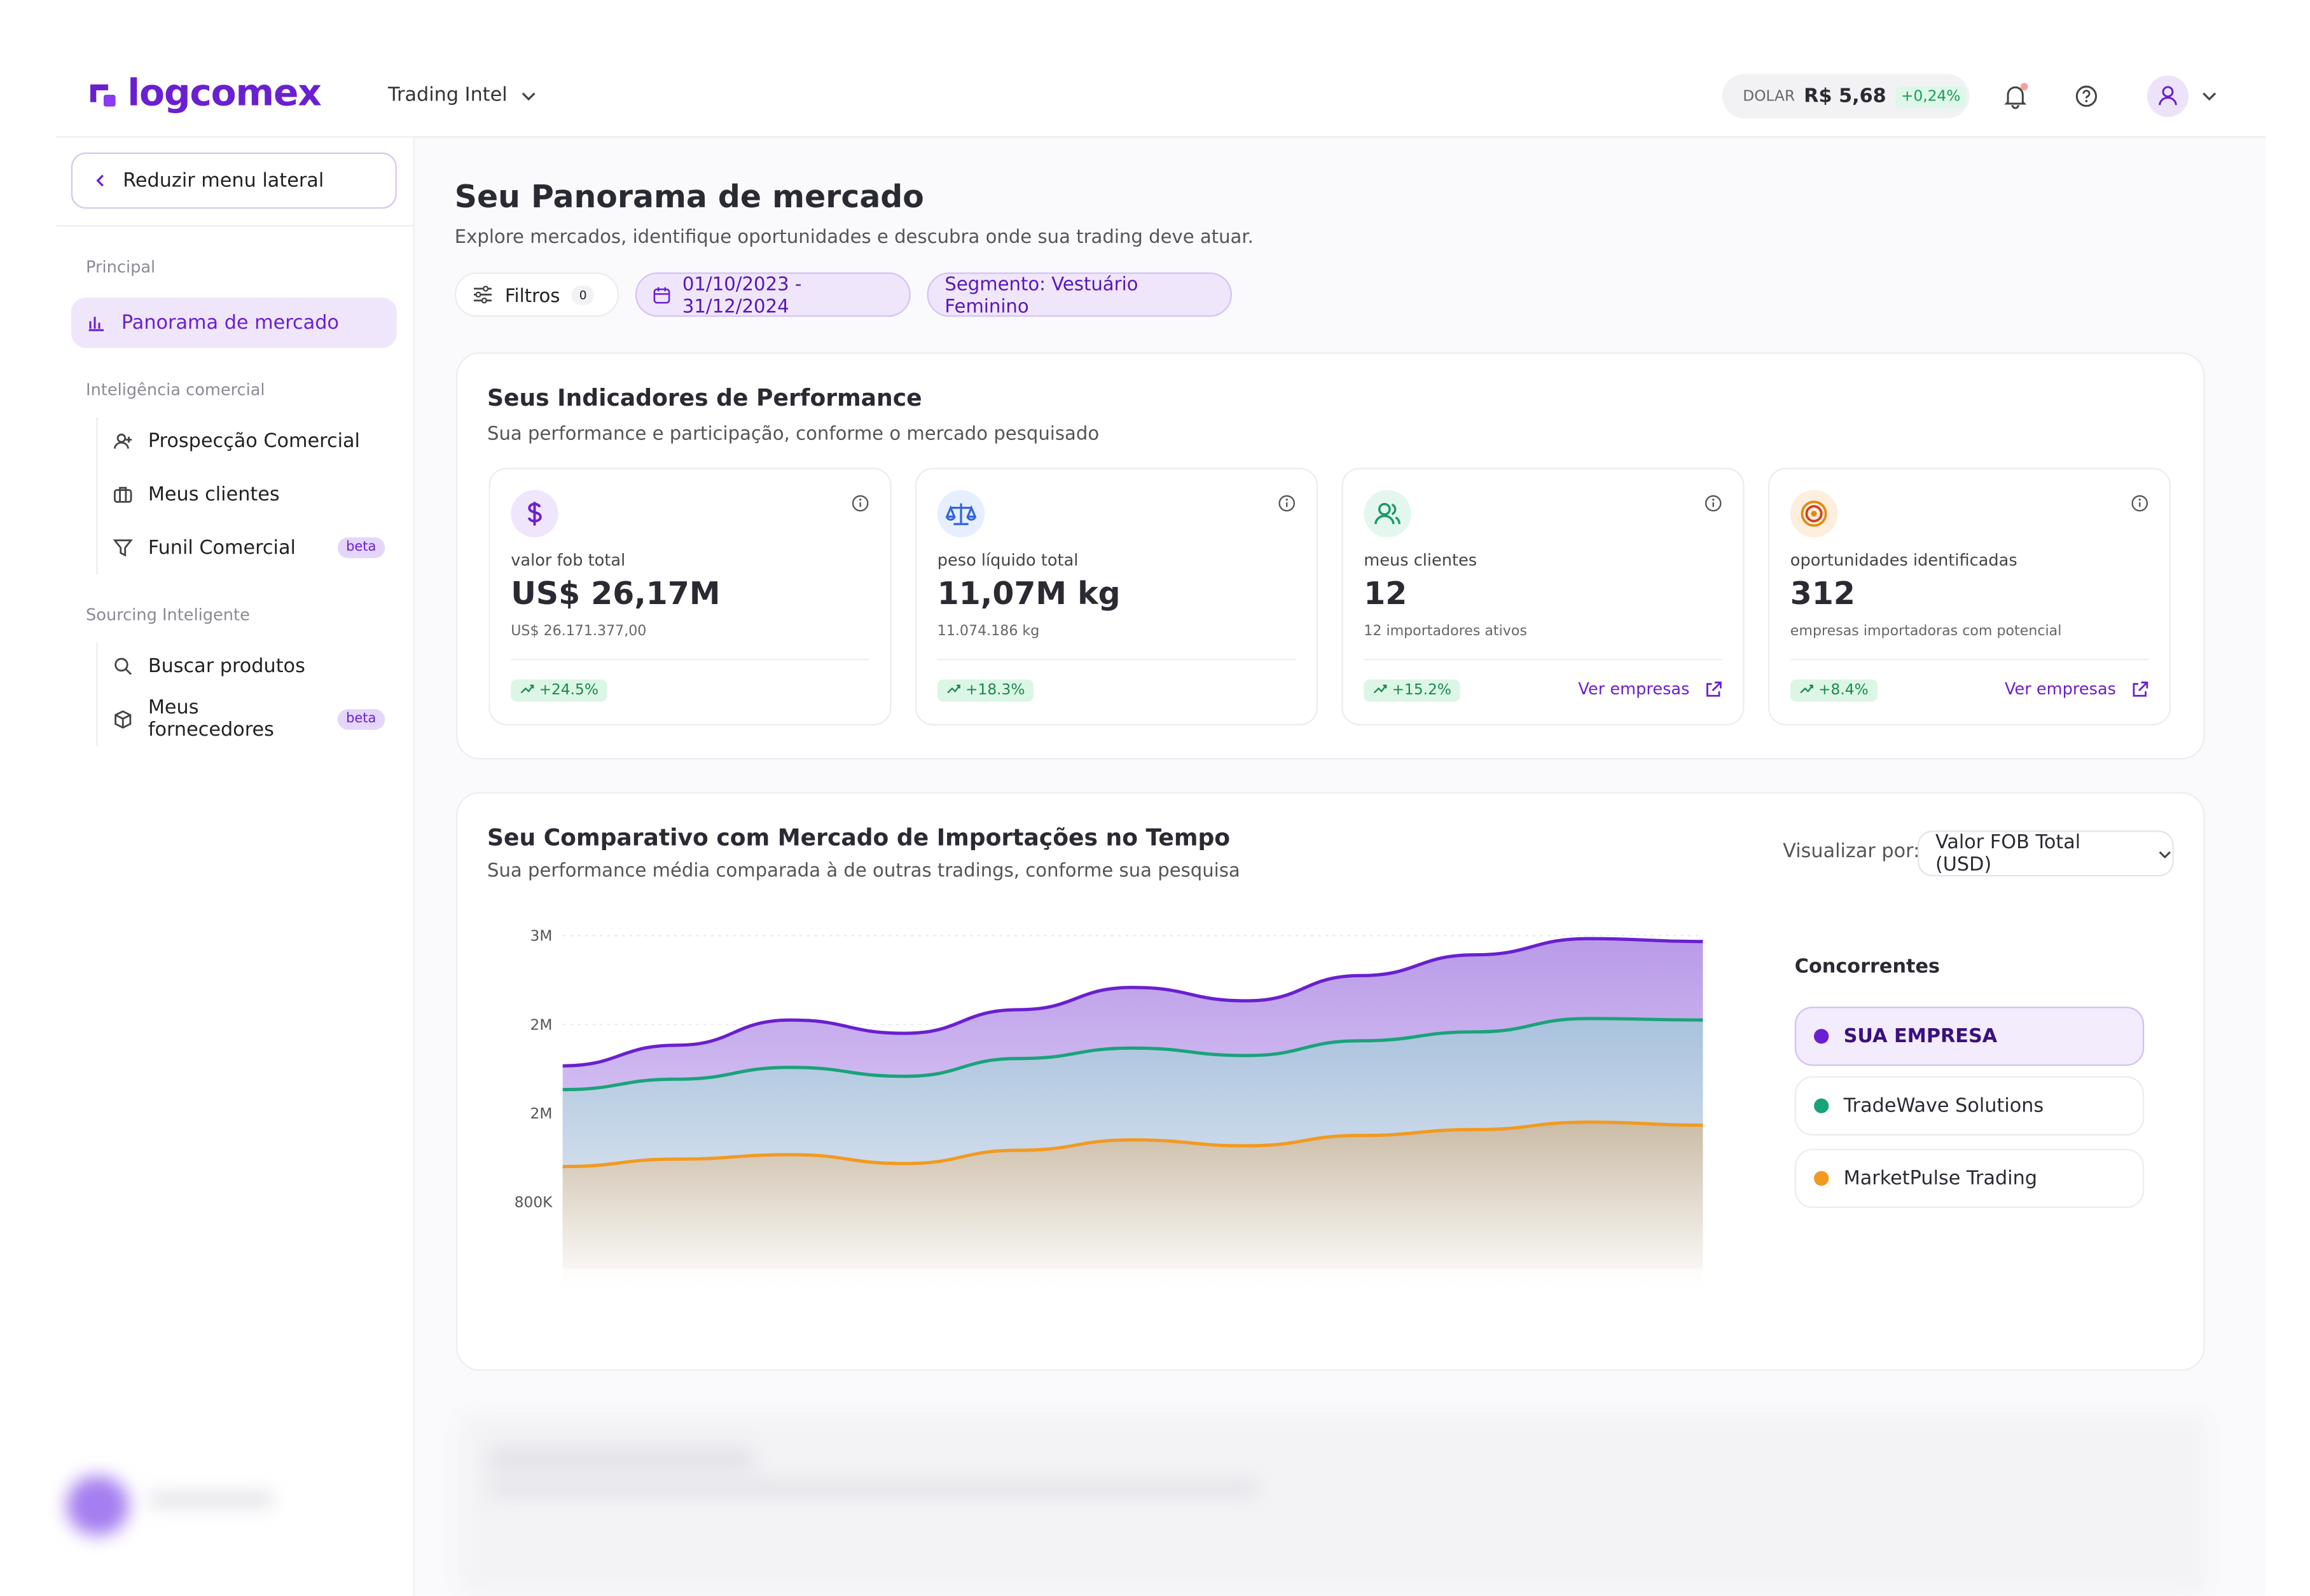 The image size is (2310, 1596). Describe the element at coordinates (2185, 96) in the screenshot. I see `user-menu` at that location.